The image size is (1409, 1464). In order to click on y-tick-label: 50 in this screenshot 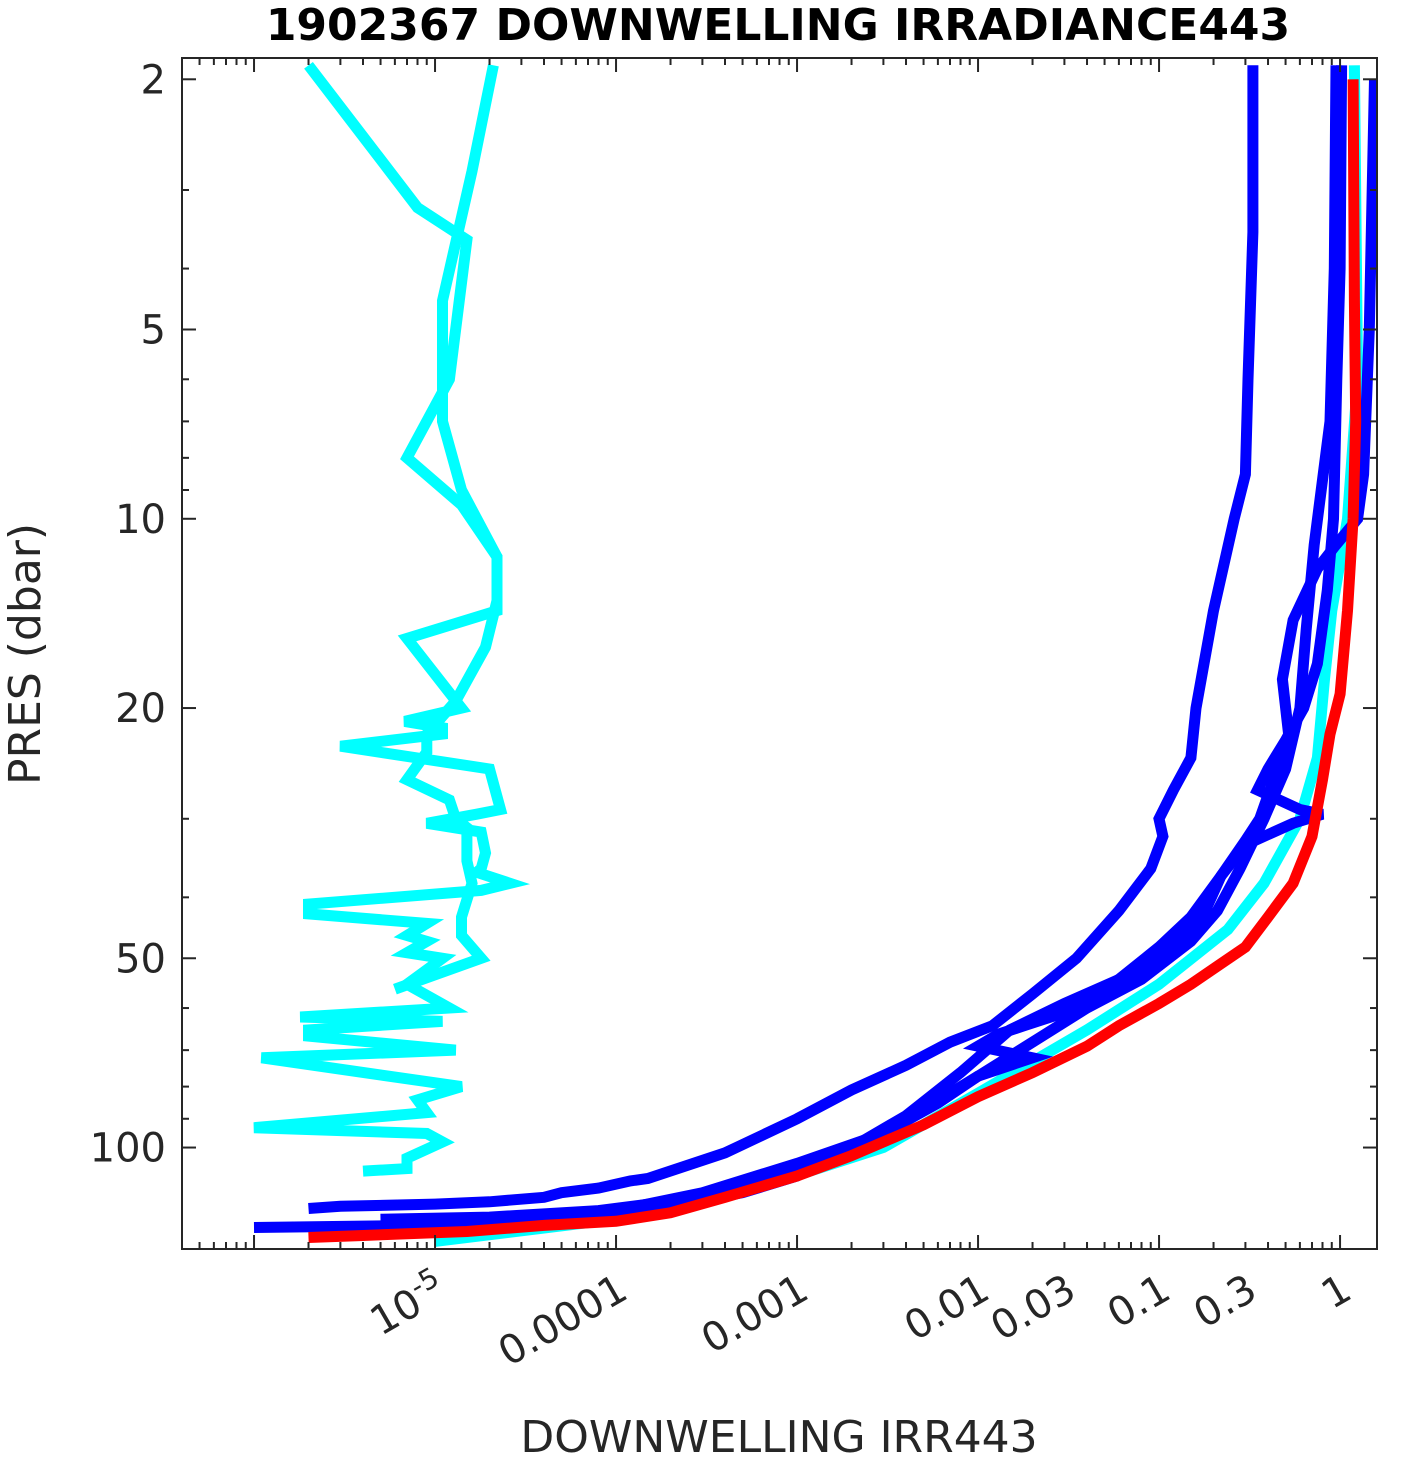, I will do `click(140, 959)`.